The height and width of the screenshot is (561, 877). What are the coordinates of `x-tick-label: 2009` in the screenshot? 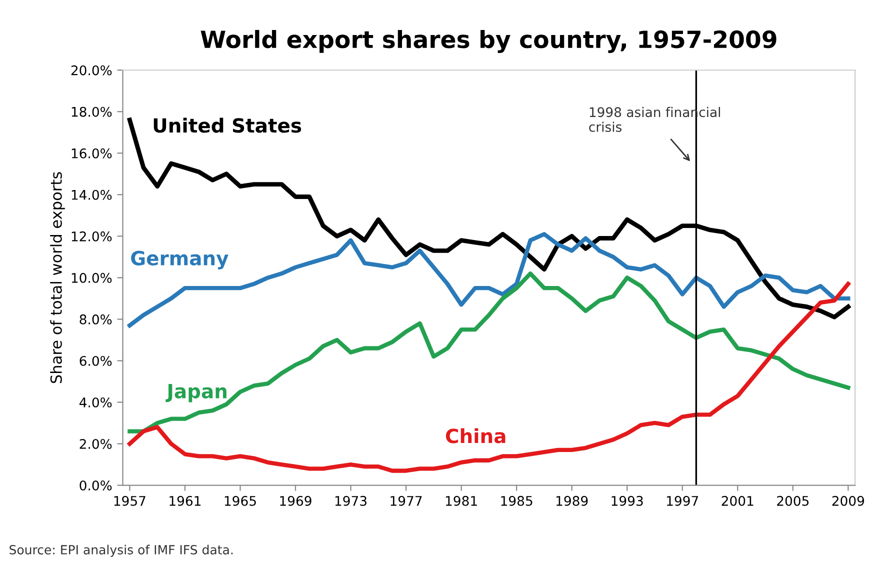 It's located at (848, 501).